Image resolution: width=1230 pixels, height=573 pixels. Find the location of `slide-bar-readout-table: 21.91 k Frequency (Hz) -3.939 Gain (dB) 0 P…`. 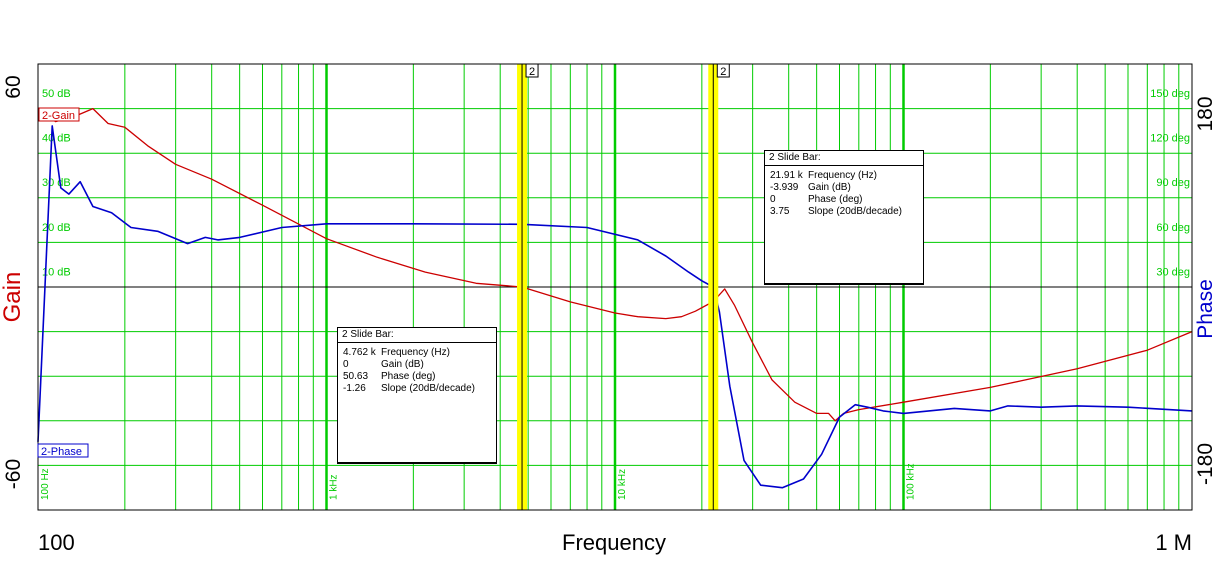

slide-bar-readout-table: 21.91 k Frequency (Hz) -3.939 Gain (dB) 0 P… is located at coordinates (836, 194).